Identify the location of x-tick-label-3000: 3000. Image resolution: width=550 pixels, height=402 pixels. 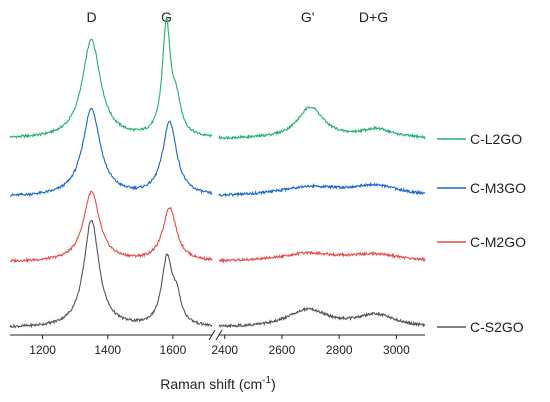
(396, 350).